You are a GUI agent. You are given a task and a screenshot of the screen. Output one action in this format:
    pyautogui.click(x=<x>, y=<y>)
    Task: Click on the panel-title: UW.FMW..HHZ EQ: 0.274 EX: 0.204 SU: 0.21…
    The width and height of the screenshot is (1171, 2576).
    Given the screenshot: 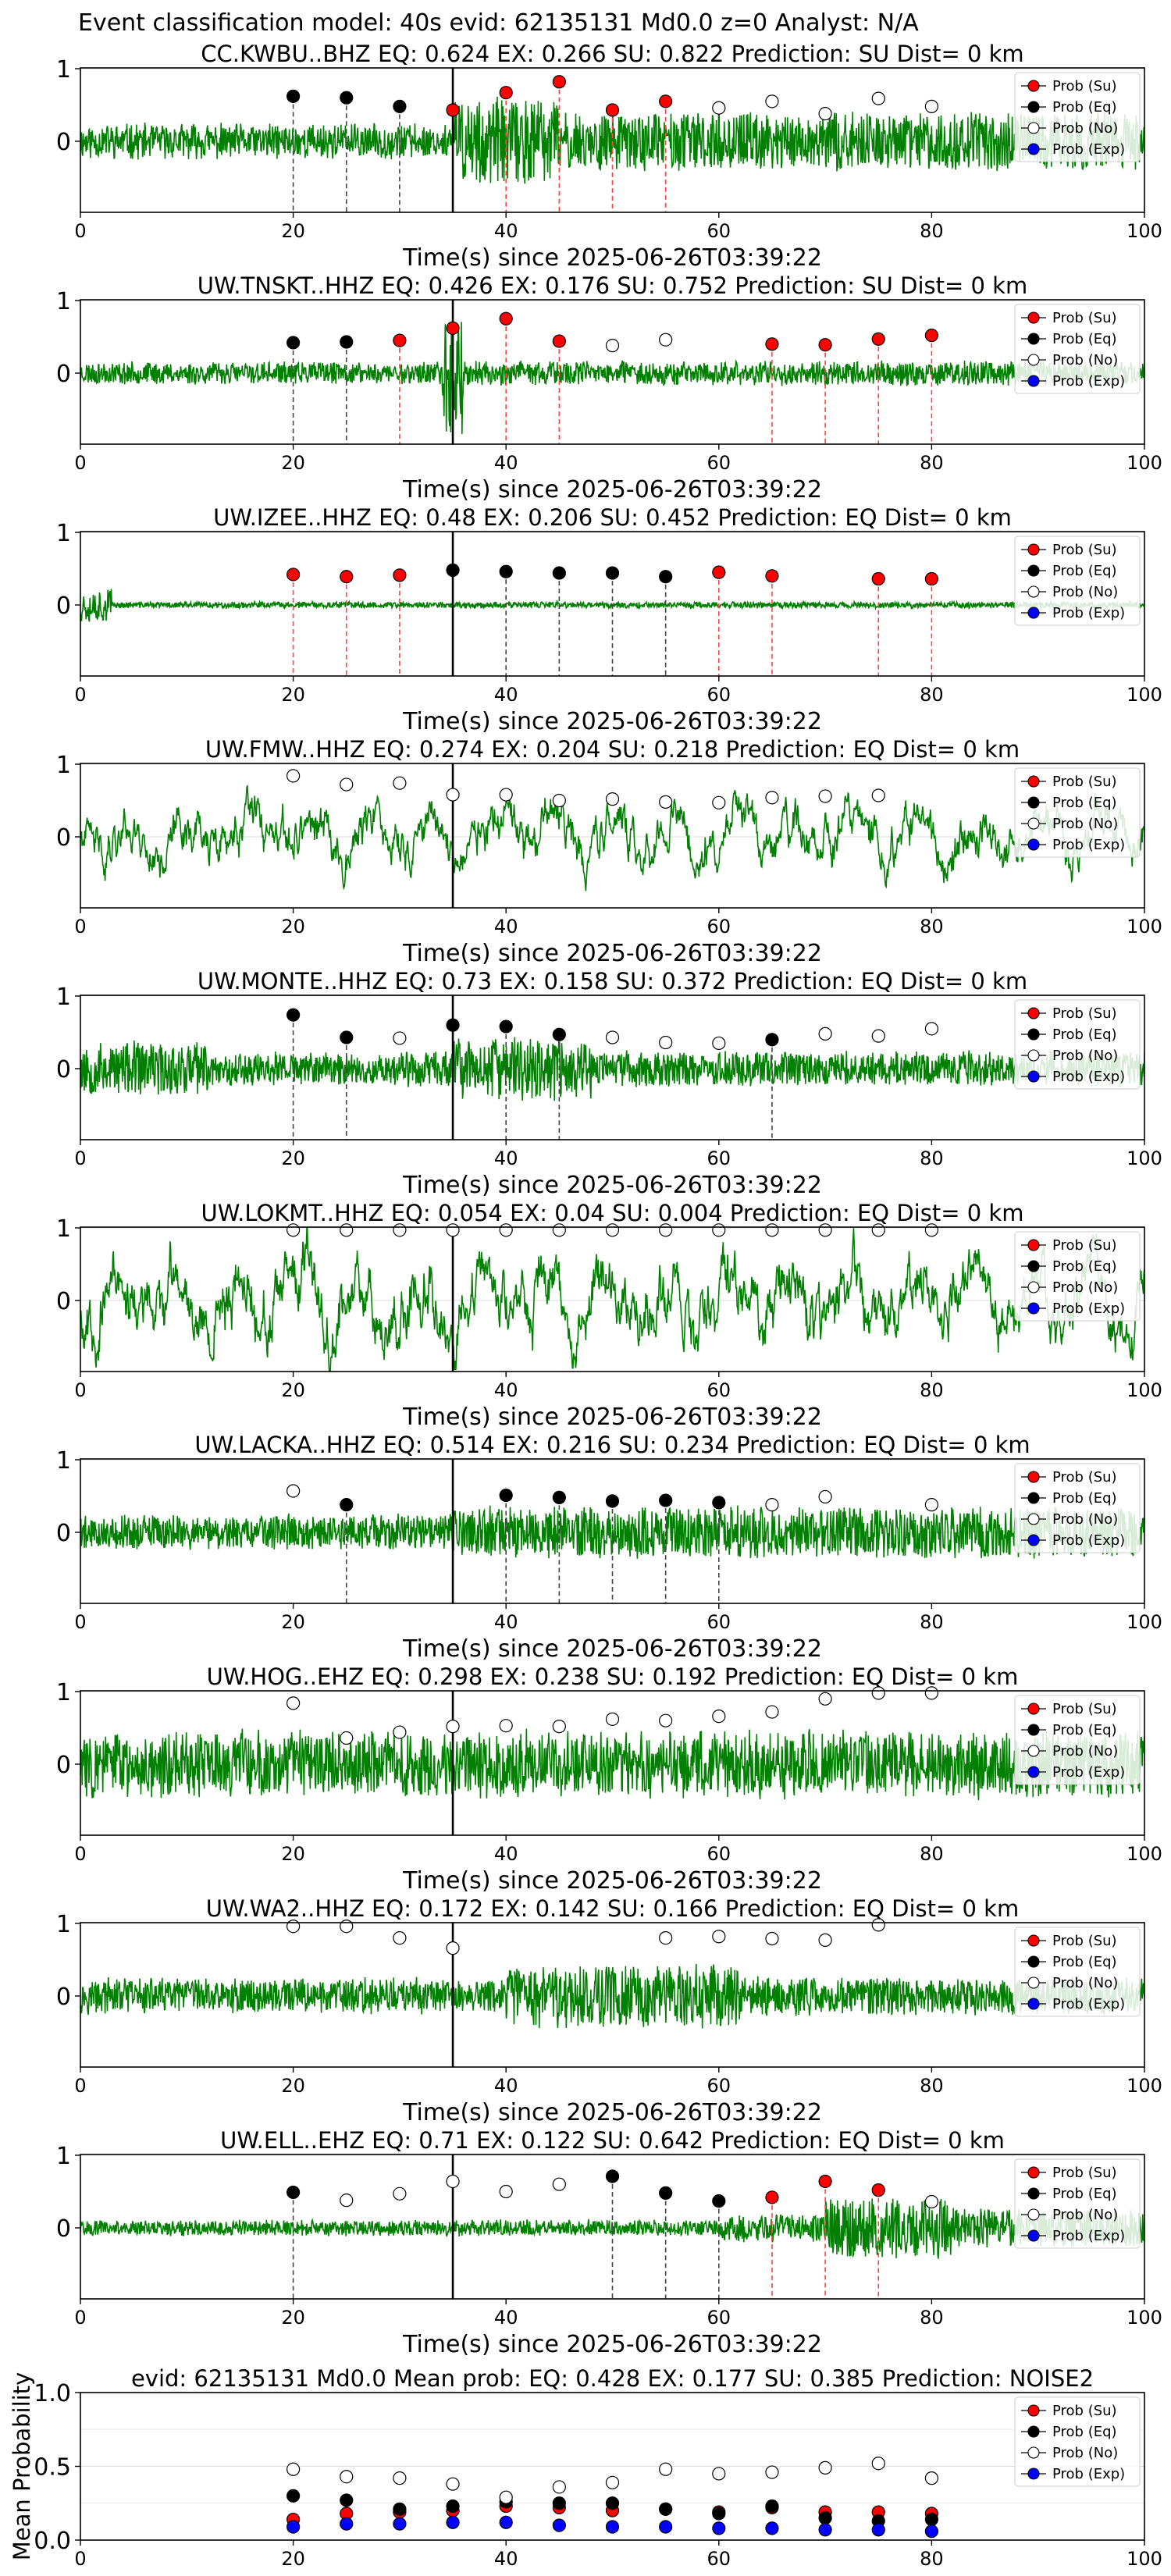 What is the action you would take?
    pyautogui.click(x=612, y=749)
    